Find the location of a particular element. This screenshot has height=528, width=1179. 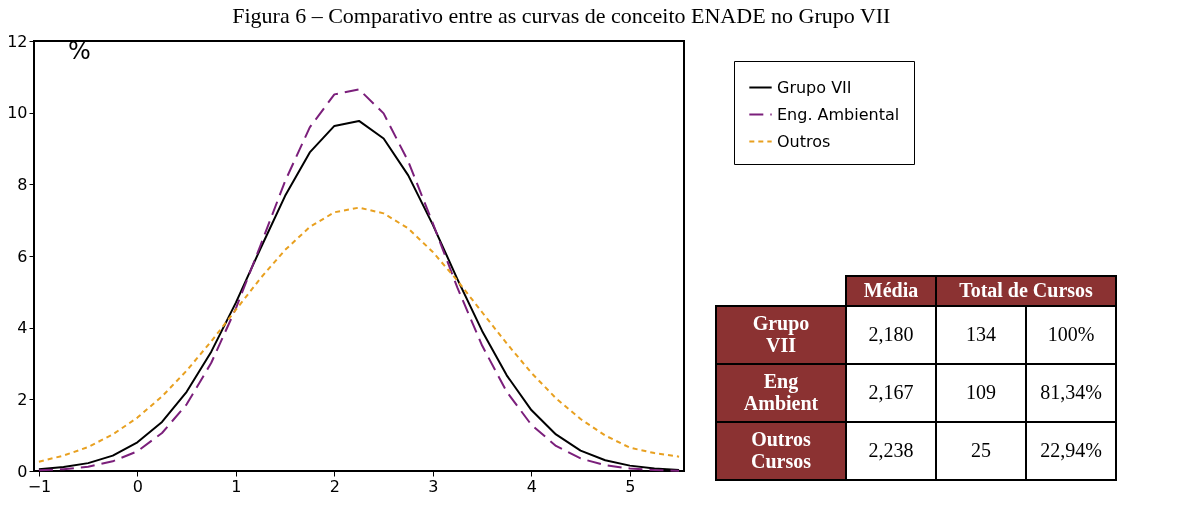

y-tick-label: 0 is located at coordinates (22, 471).